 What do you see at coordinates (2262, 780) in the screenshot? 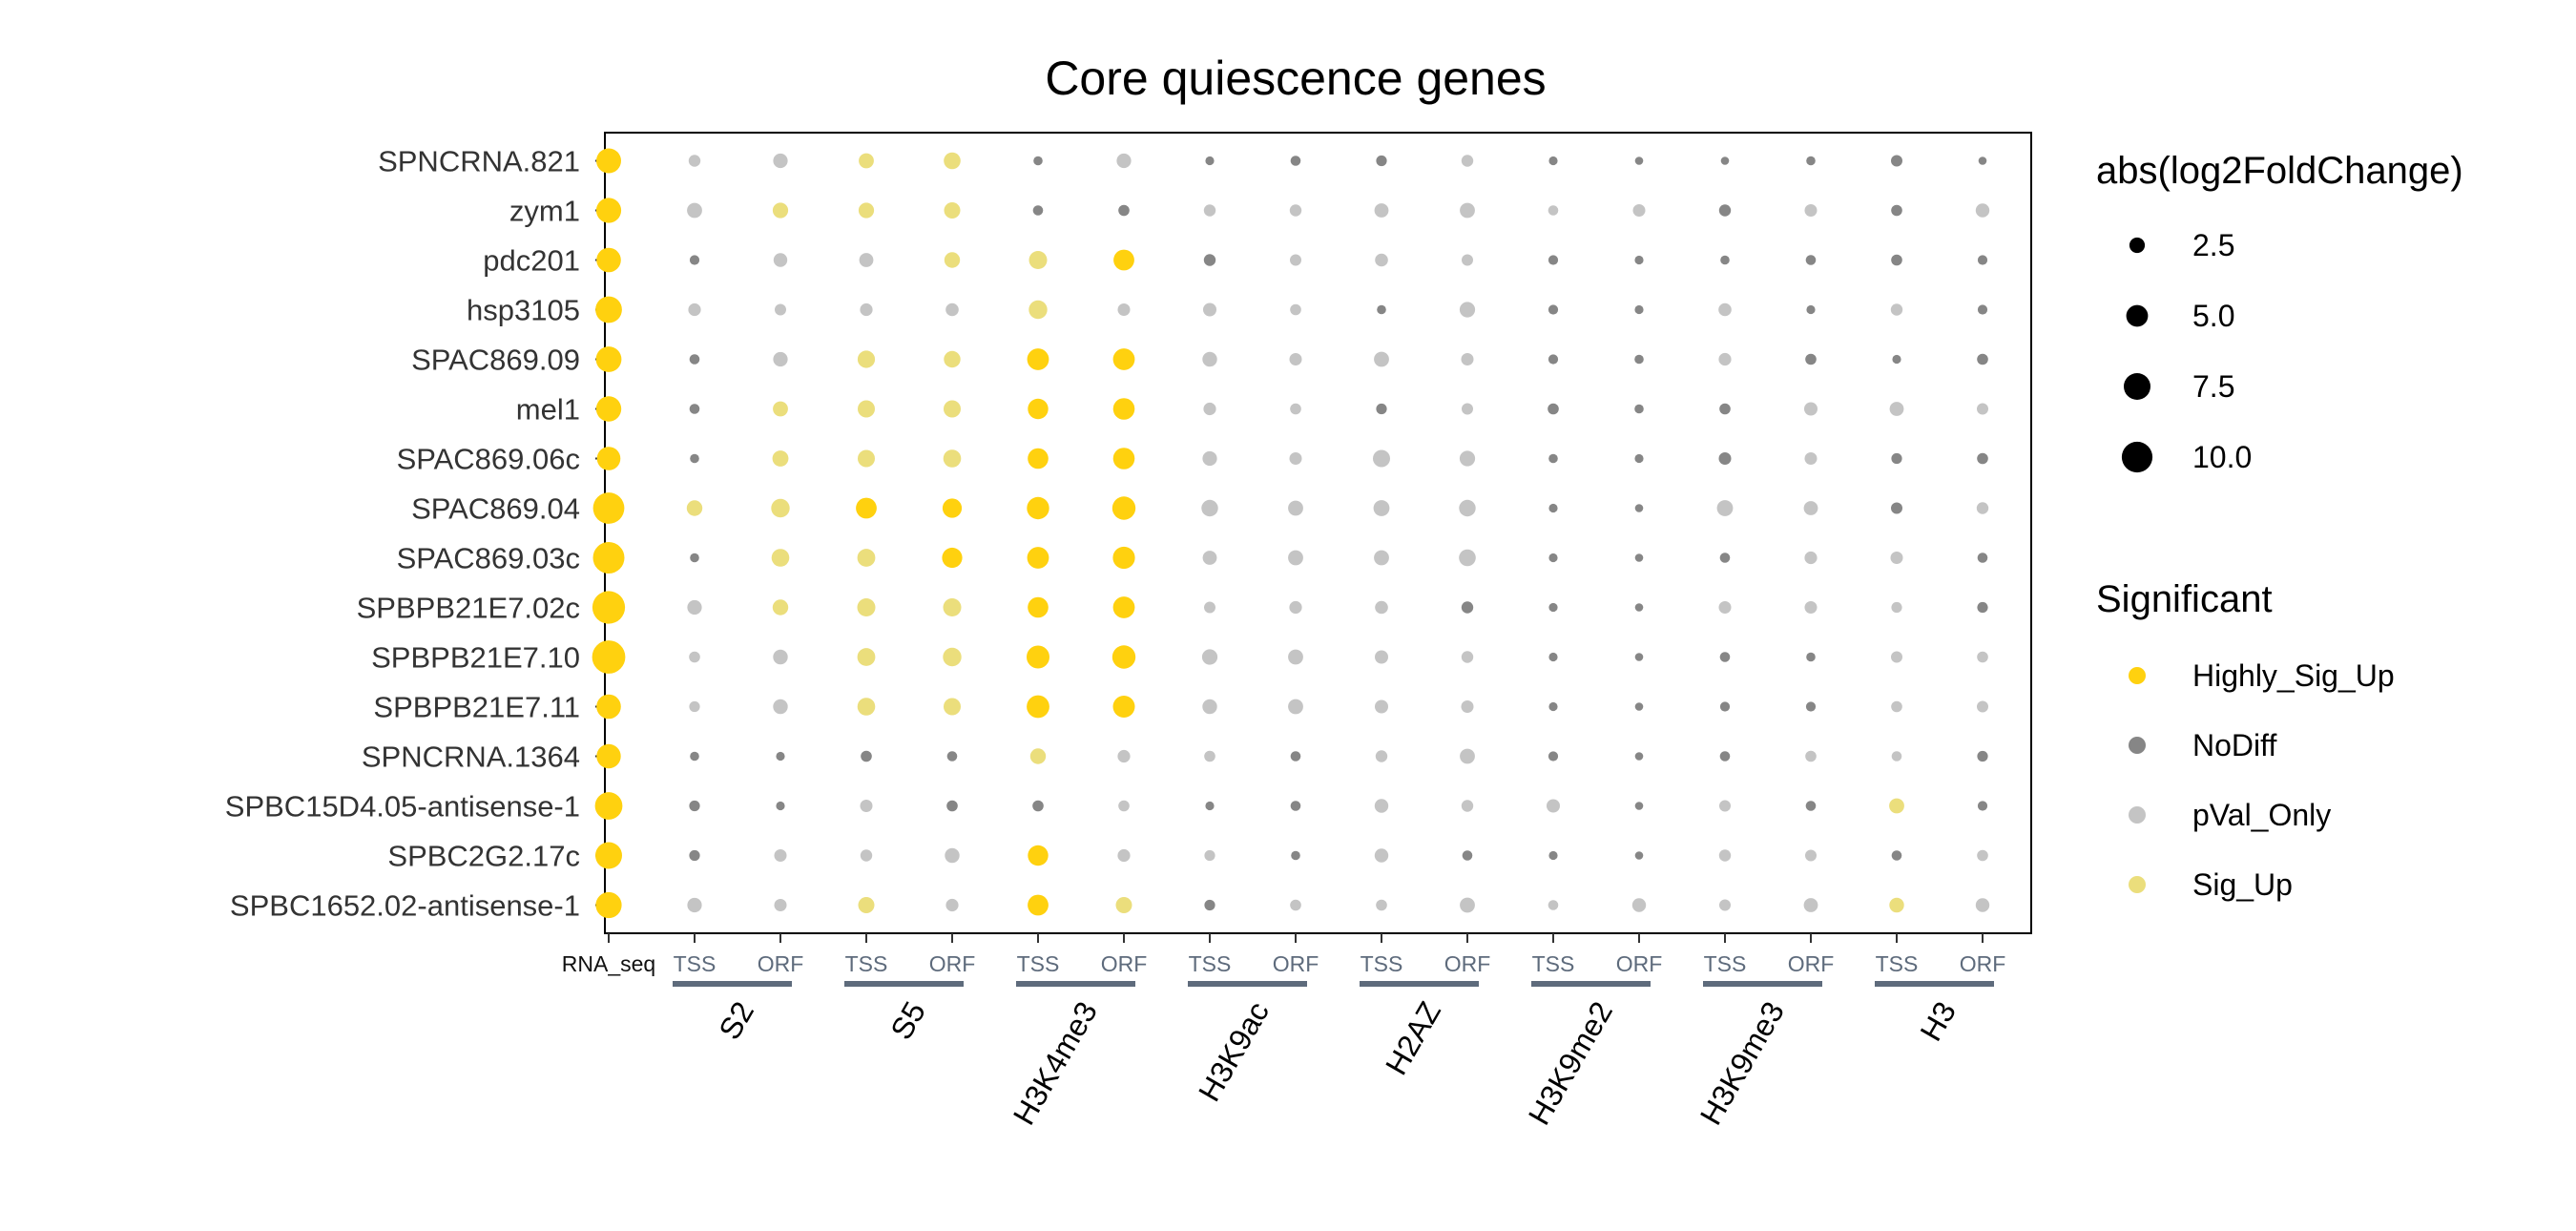
I see `legend-color-items: Highly_Sig_Up NoDiff pVal_Only Sig_Up` at bounding box center [2262, 780].